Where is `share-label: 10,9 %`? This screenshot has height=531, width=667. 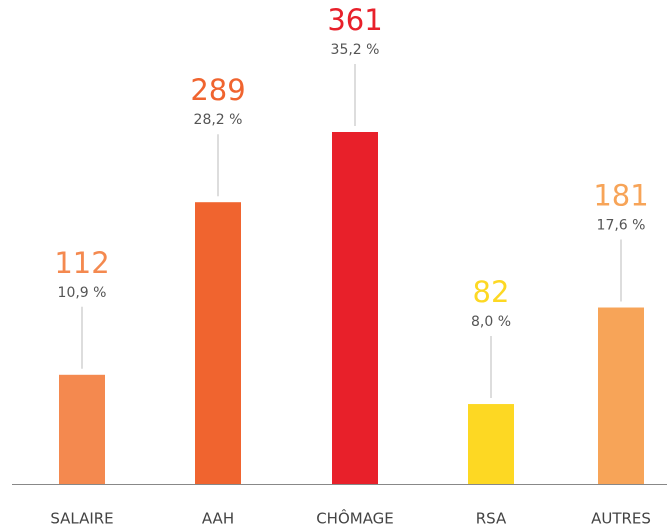
share-label: 10,9 % is located at coordinates (82, 293).